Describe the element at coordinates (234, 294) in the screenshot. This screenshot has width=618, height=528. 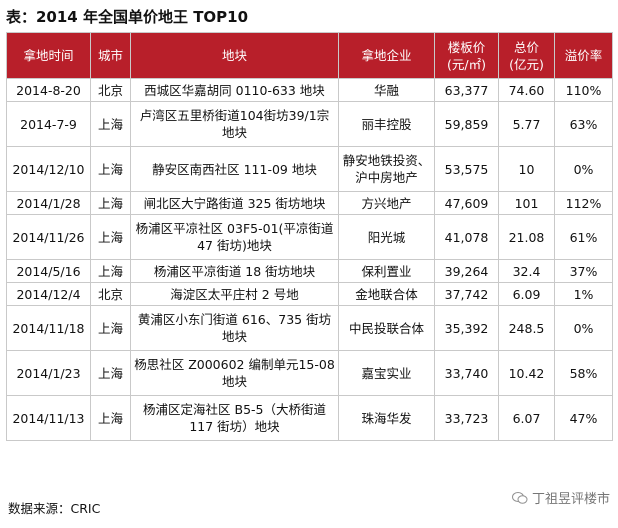
I see `cell-plot: 海淀区太平庄村 2 号地` at that location.